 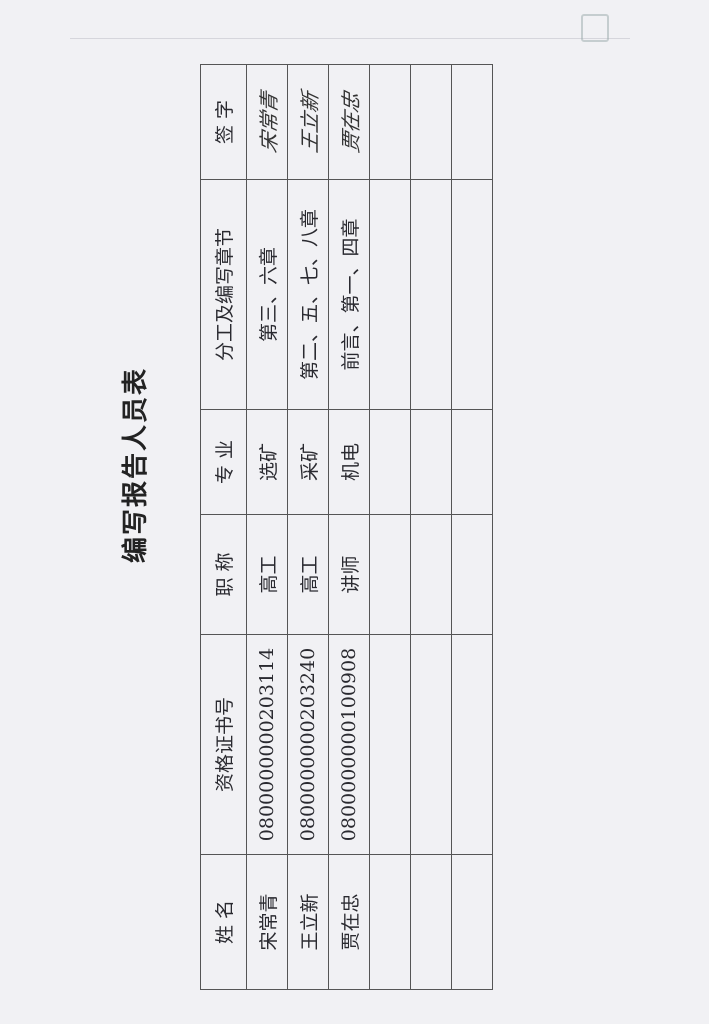 What do you see at coordinates (267, 462) in the screenshot?
I see `cell-major: 选矿` at bounding box center [267, 462].